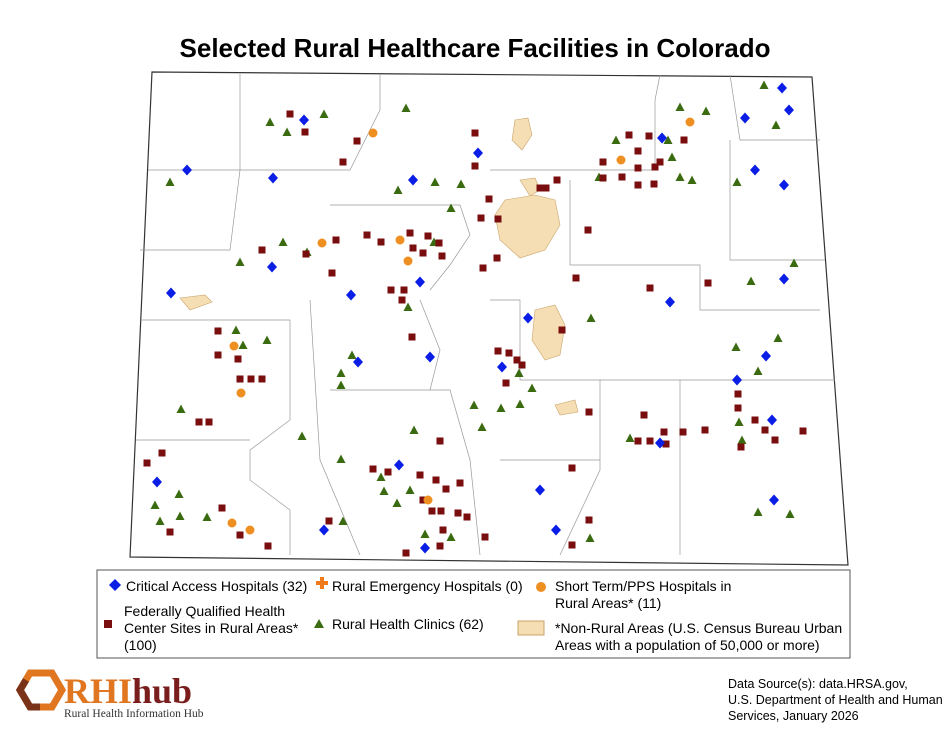 Image resolution: width=950 pixels, height=734 pixels. I want to click on legend-label: Critical Access Hospitals (32), so click(217, 586).